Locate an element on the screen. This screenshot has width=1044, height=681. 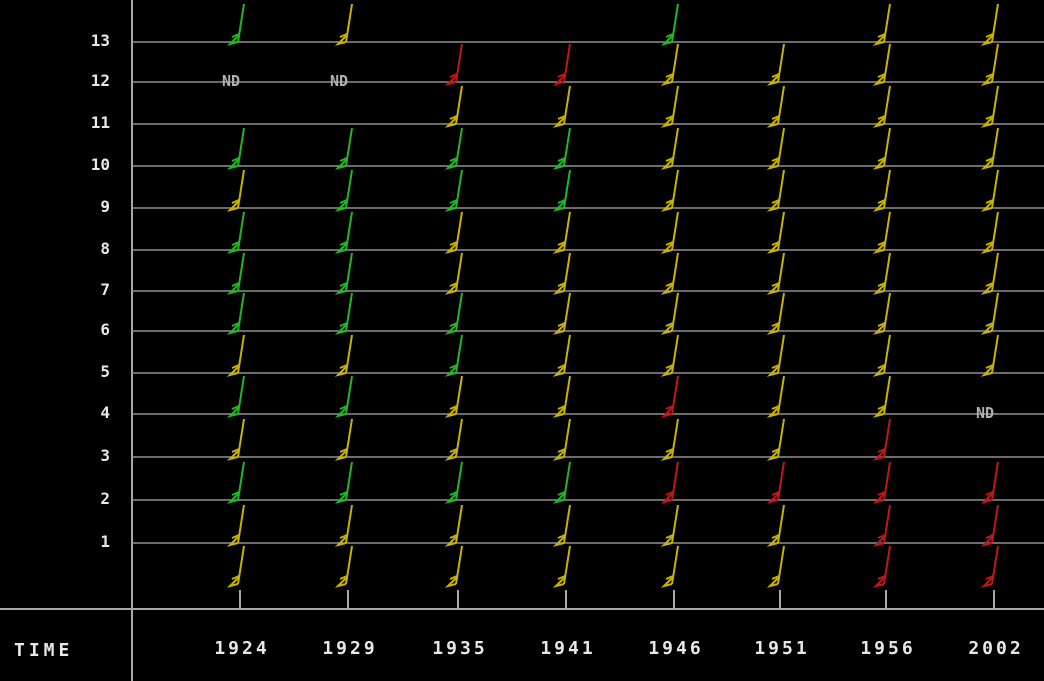
time-label: 2002 is located at coordinates (996, 648).